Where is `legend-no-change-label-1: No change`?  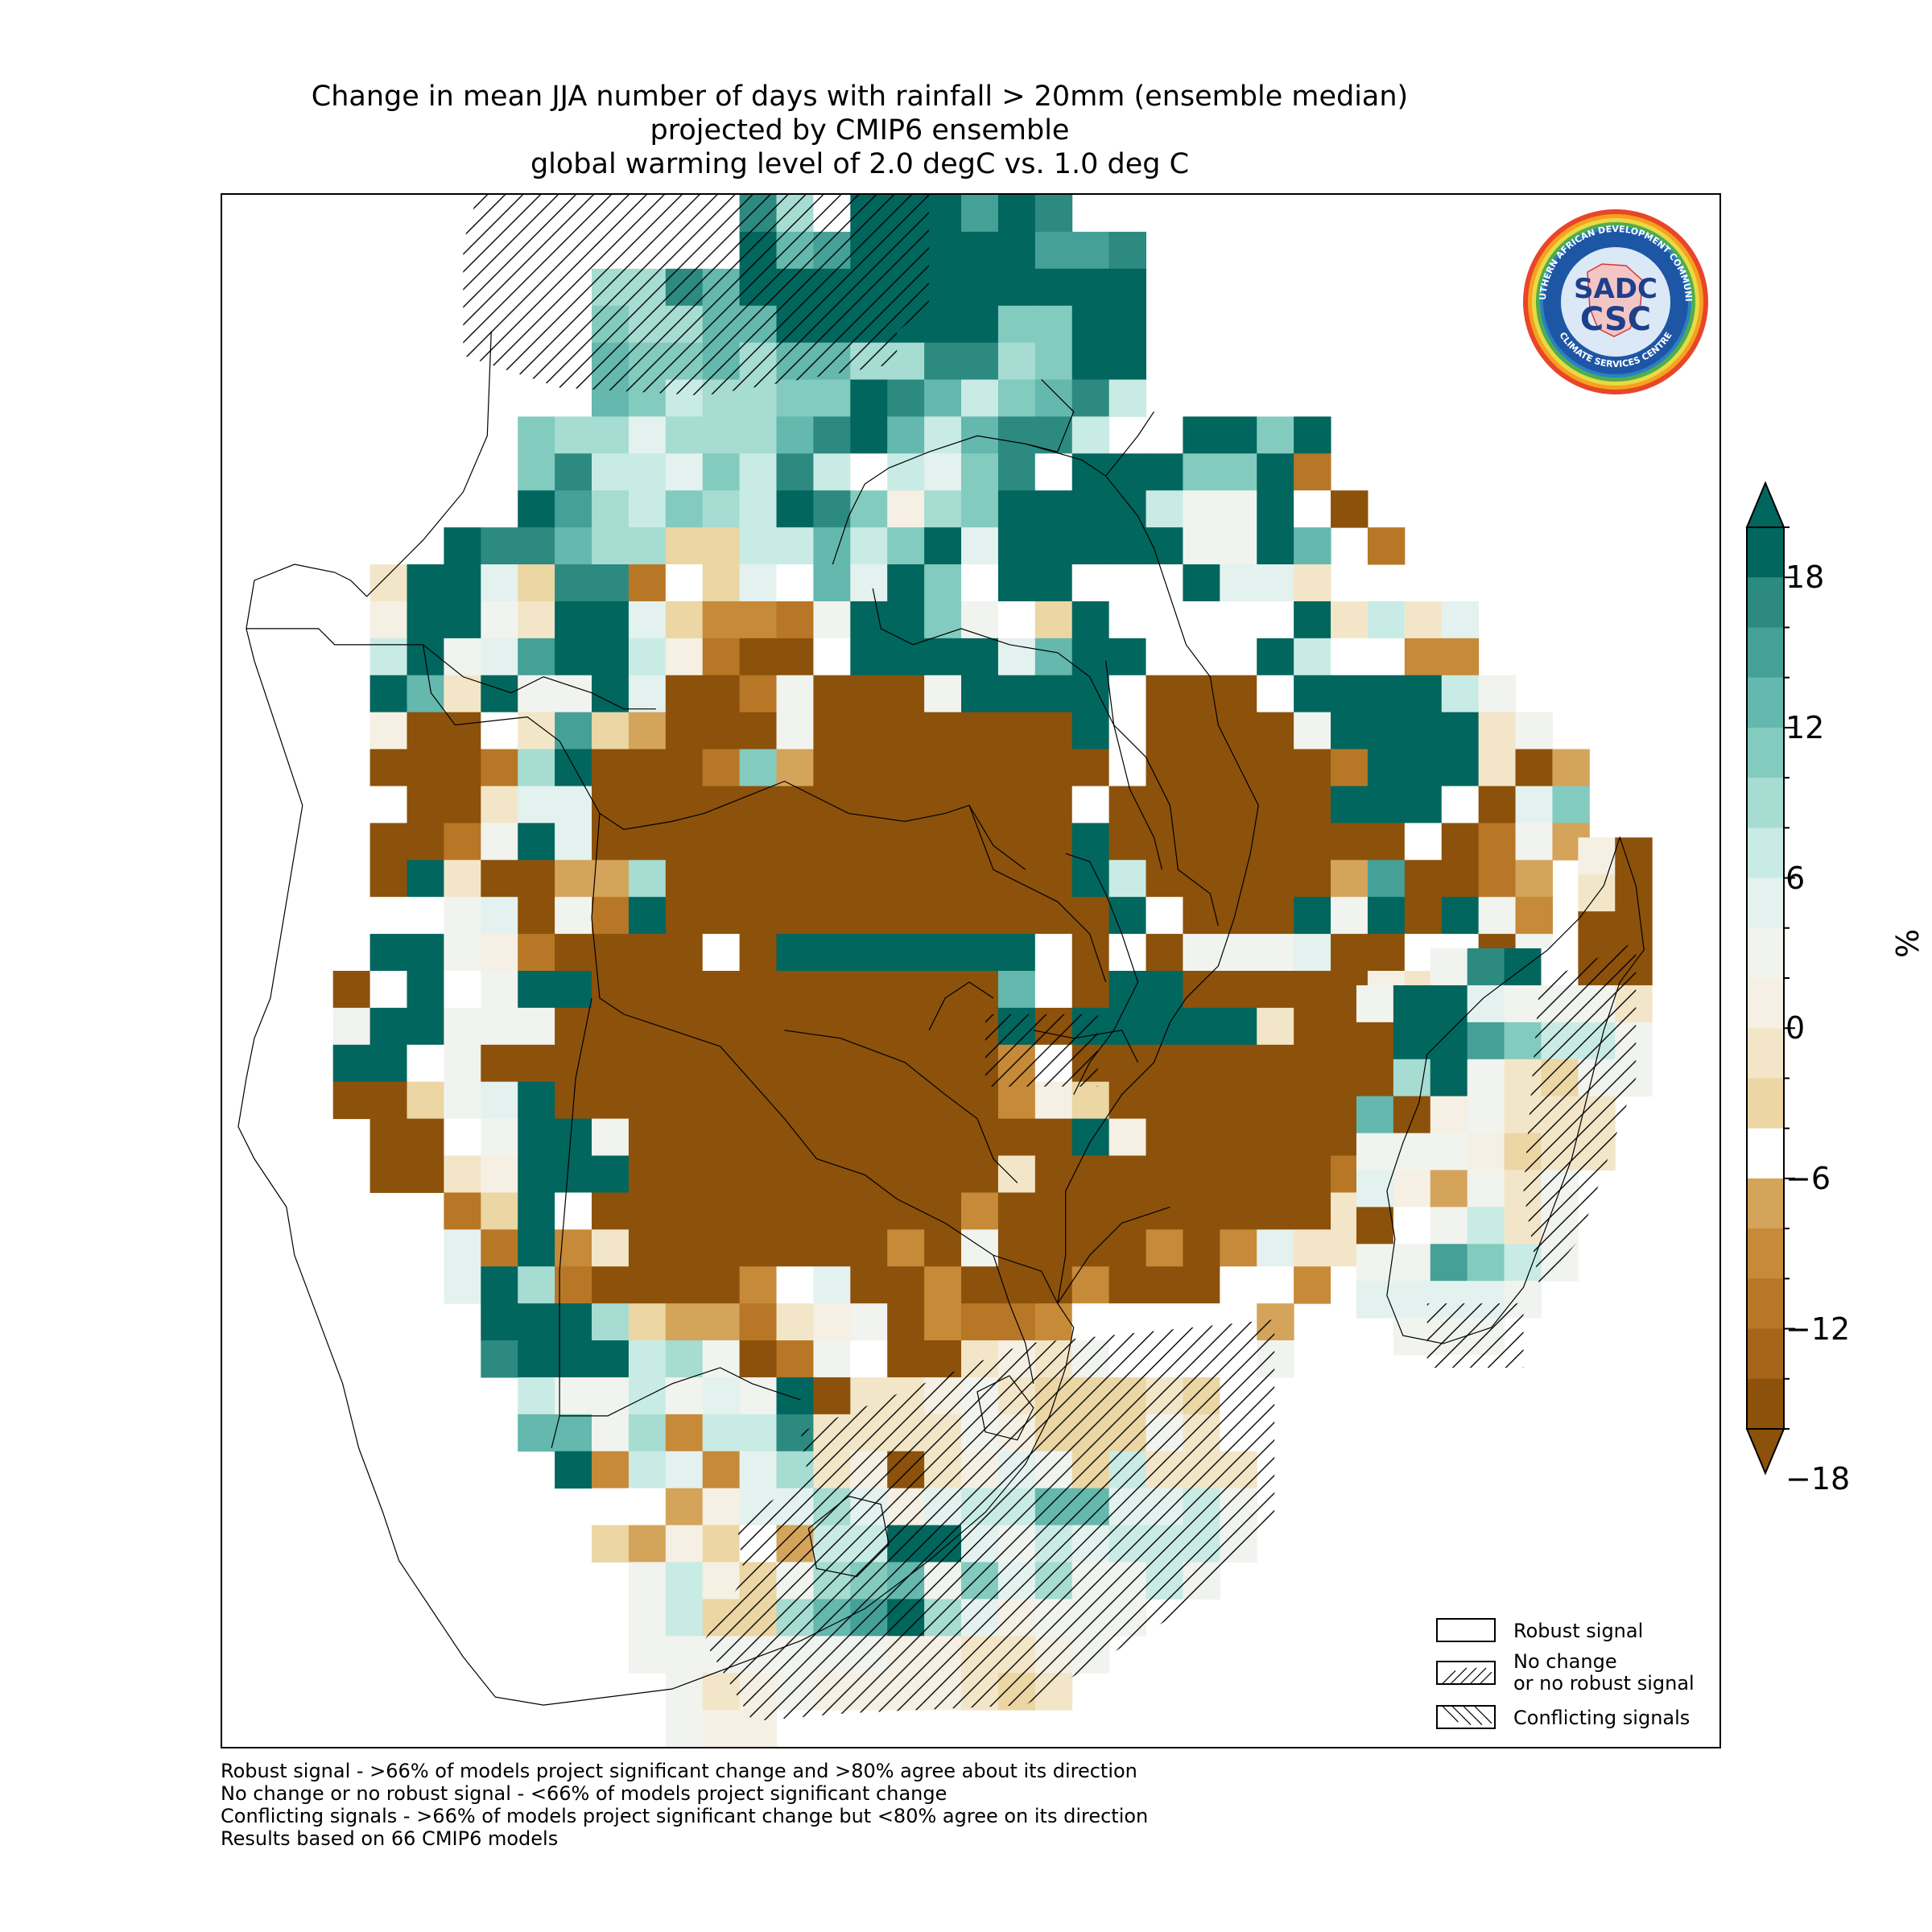 legend-no-change-label-1: No change is located at coordinates (1565, 1661).